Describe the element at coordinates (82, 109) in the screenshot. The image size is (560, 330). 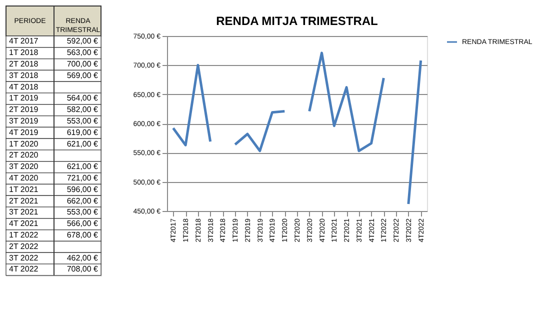
I see `data-label: 582,00 €` at that location.